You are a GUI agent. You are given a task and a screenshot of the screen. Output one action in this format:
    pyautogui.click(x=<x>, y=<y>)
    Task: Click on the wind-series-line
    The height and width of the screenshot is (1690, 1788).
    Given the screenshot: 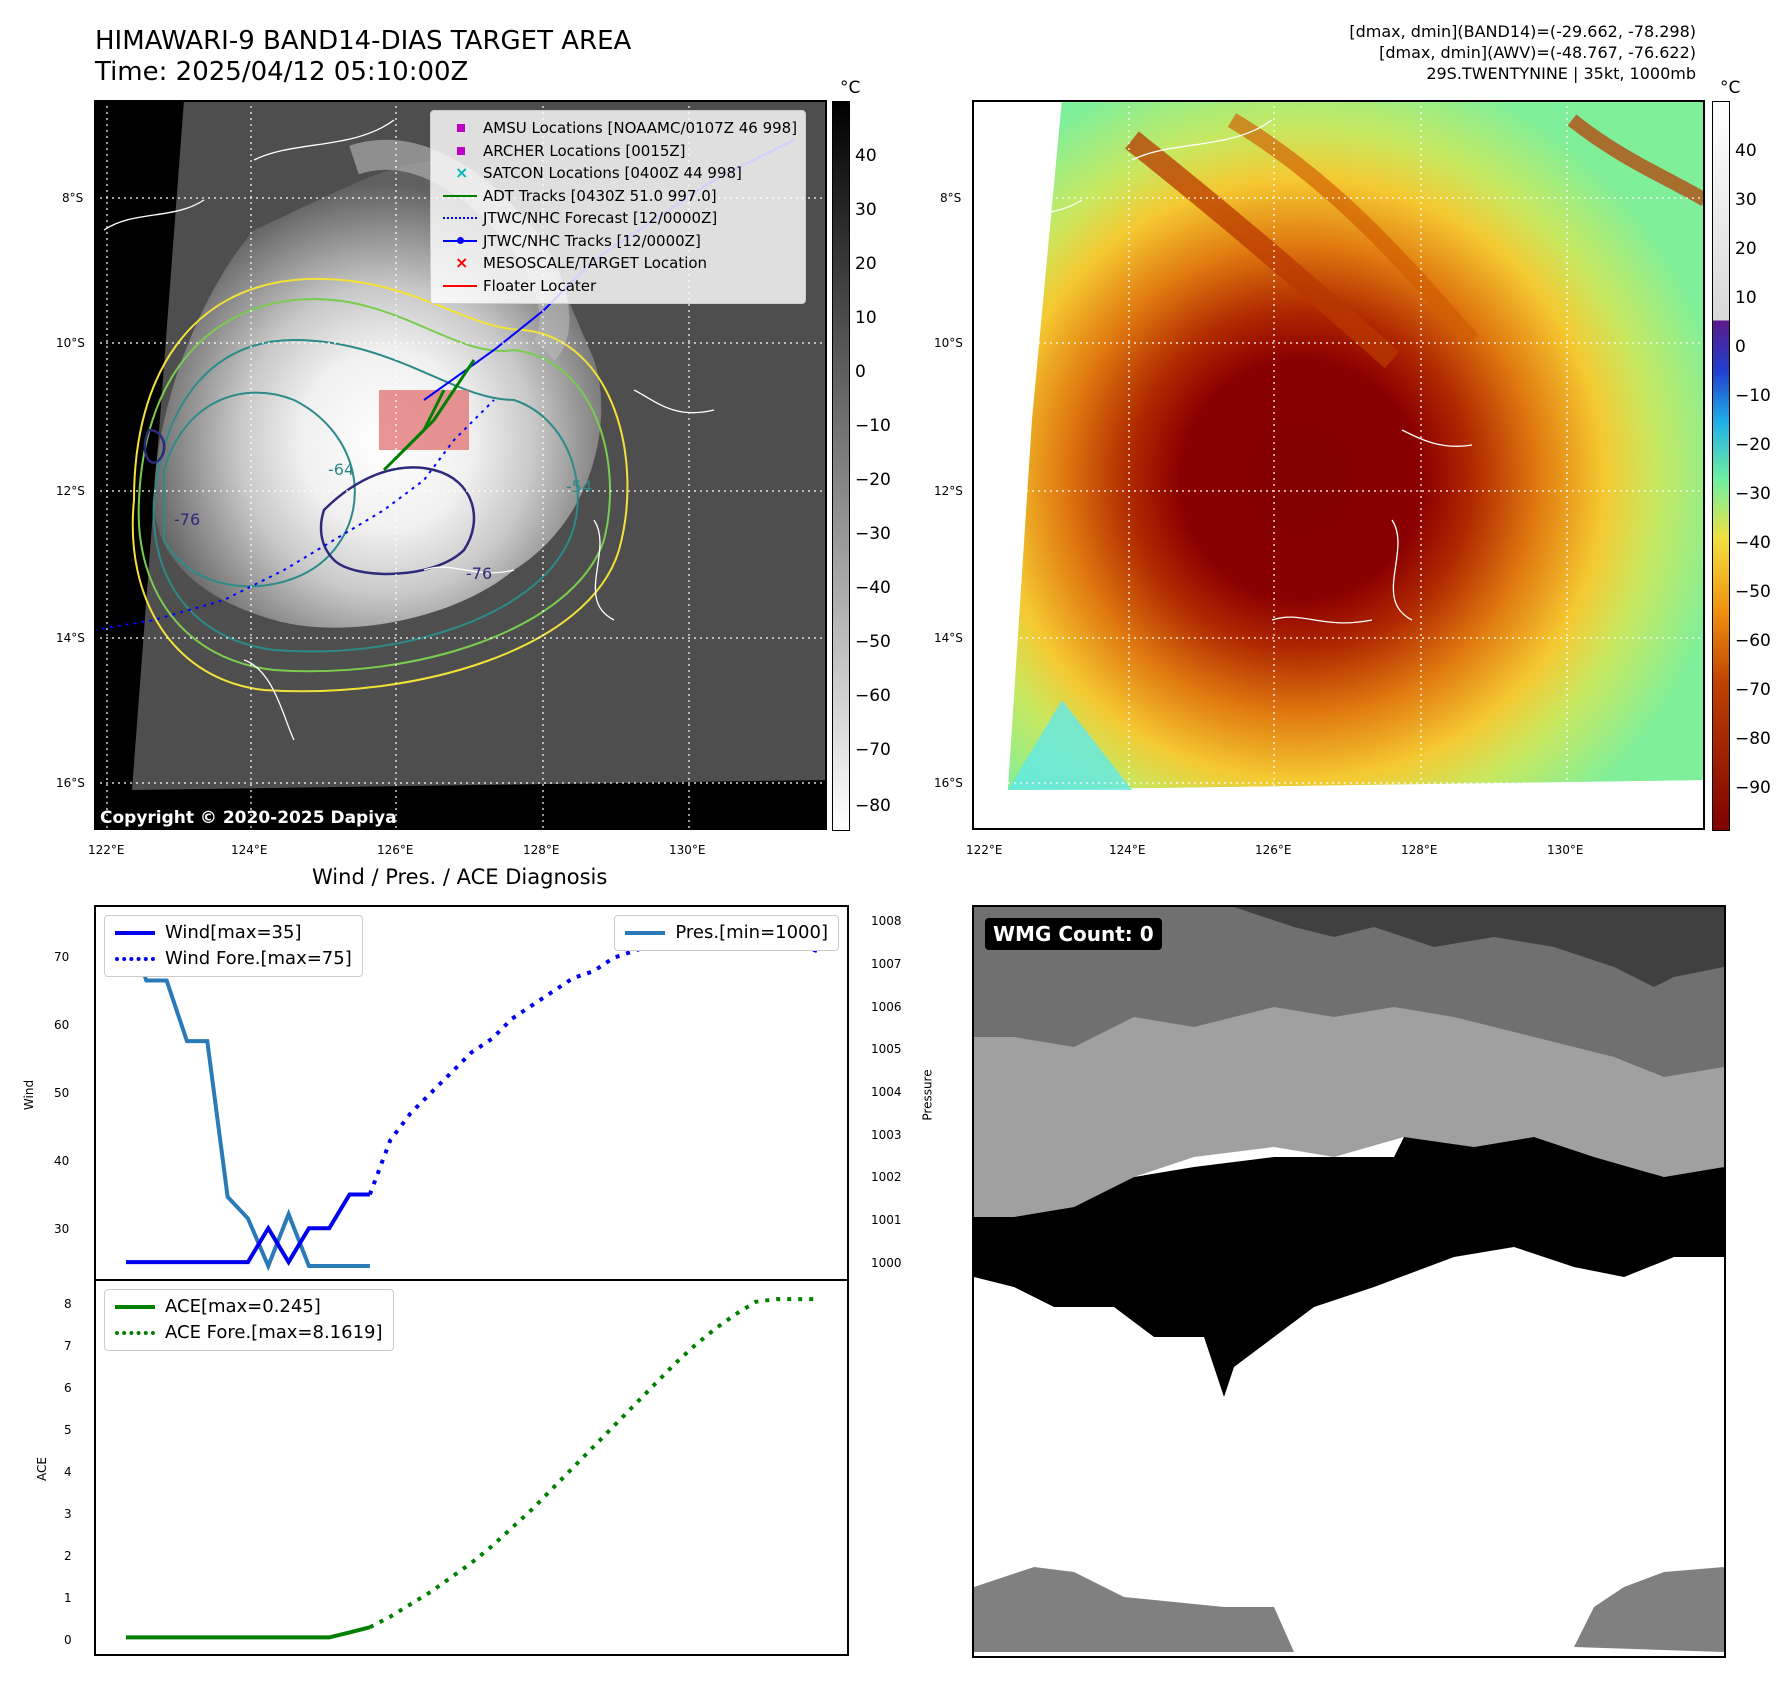 What is the action you would take?
    pyautogui.click(x=248, y=1229)
    